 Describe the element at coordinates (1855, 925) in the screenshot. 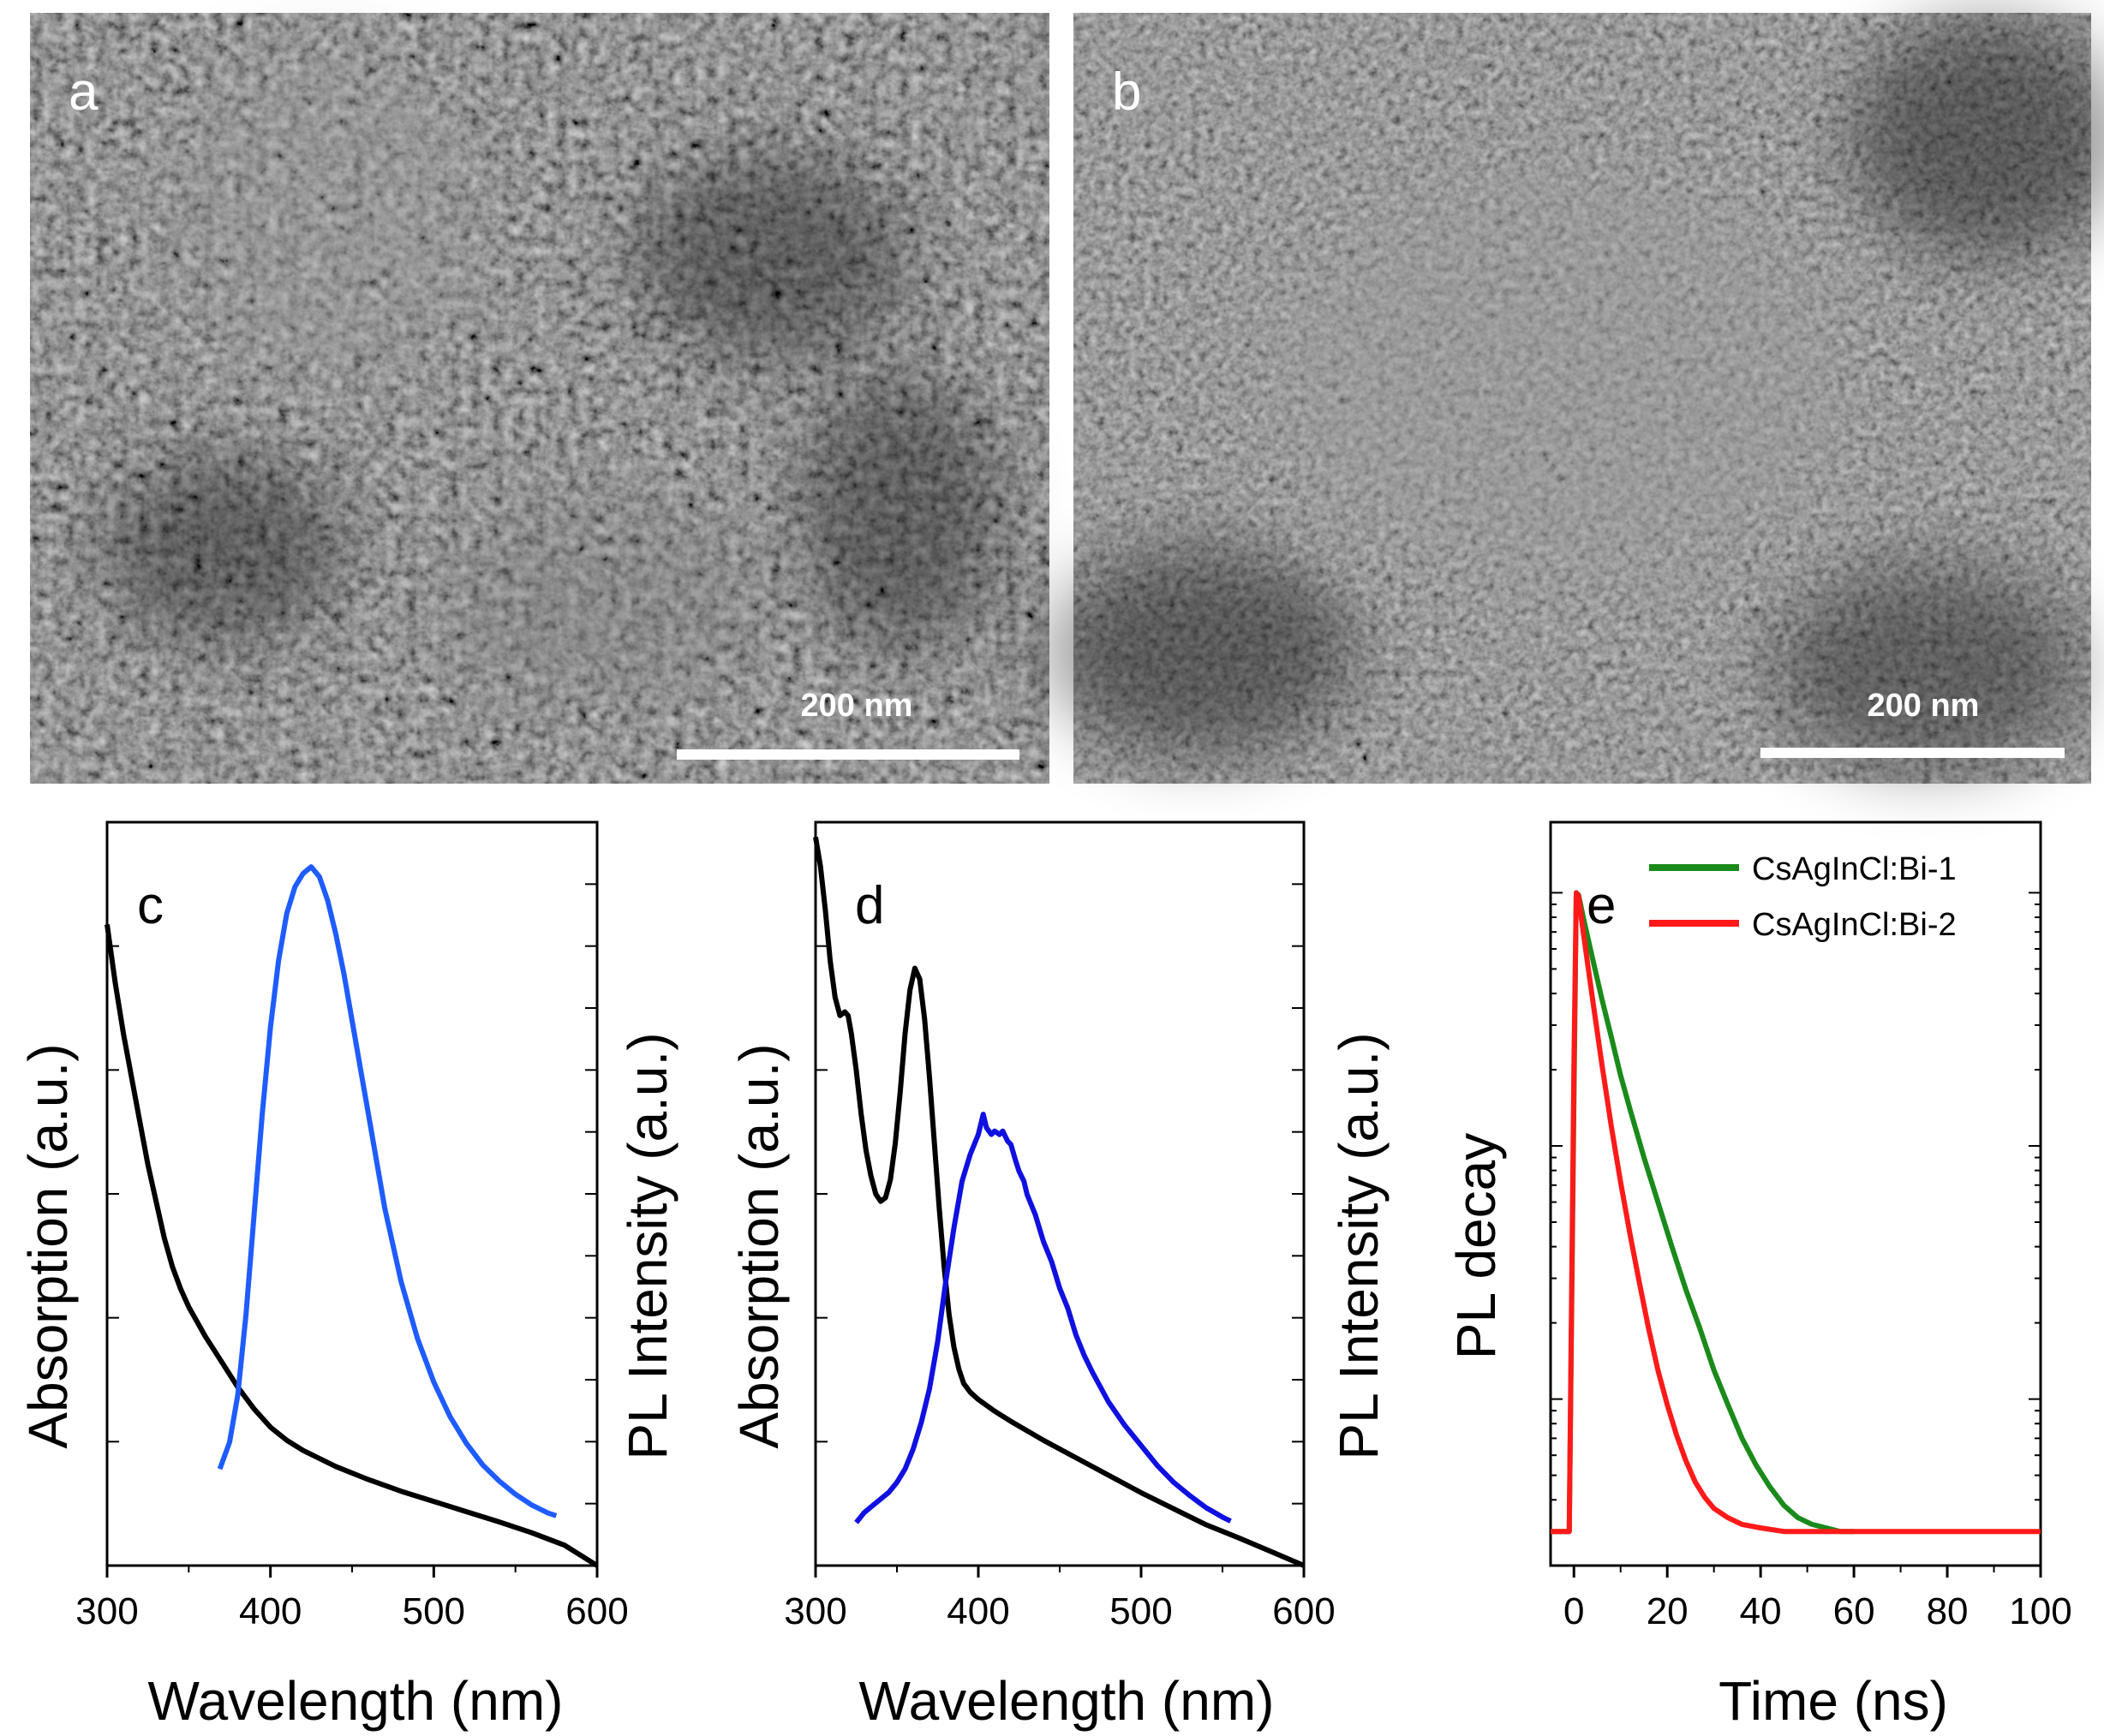

I see `legend-label-bi2: CsAgInCl:Bi-2` at that location.